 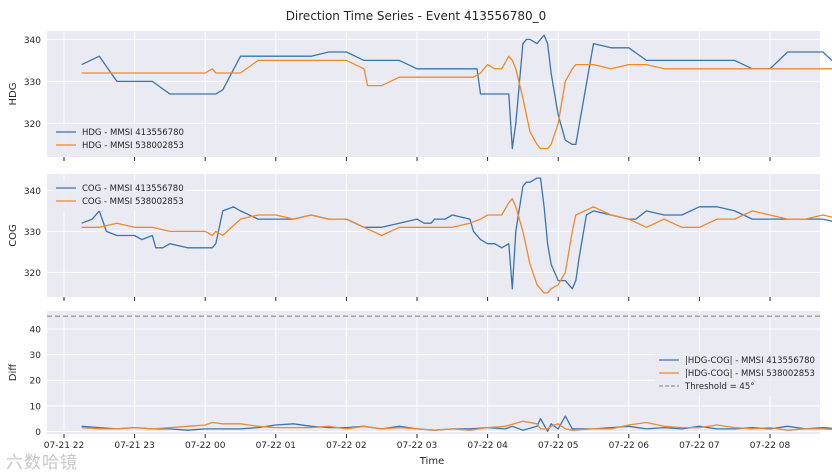 What do you see at coordinates (13, 94) in the screenshot?
I see `y-axis-label: HDG` at bounding box center [13, 94].